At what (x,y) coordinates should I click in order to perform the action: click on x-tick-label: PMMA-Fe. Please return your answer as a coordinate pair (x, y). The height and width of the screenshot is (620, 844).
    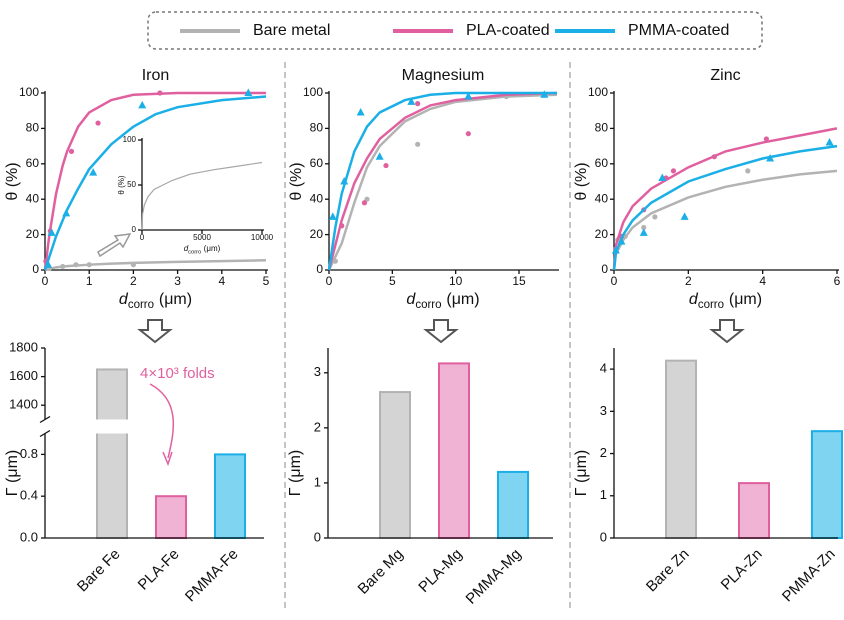
    Looking at the image, I should click on (212, 576).